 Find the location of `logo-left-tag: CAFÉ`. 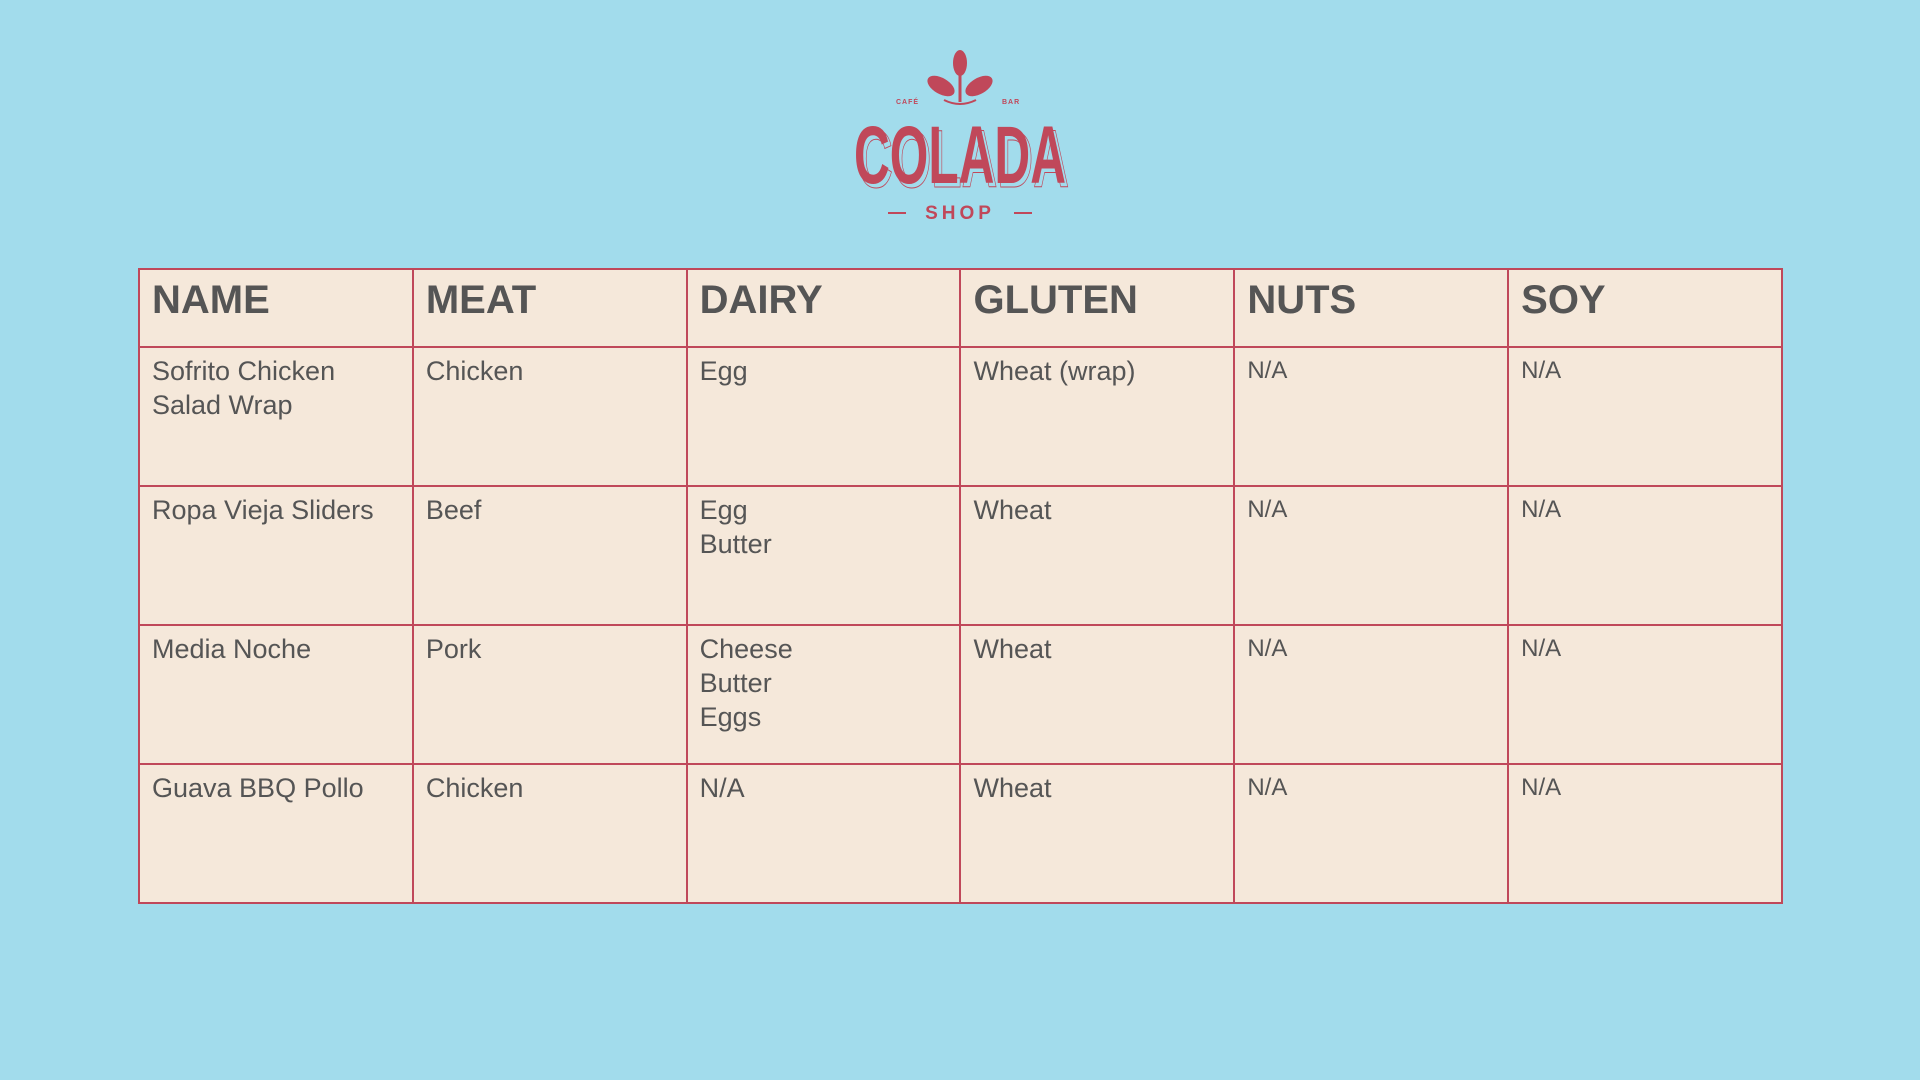

logo-left-tag: CAFÉ is located at coordinates (907, 101).